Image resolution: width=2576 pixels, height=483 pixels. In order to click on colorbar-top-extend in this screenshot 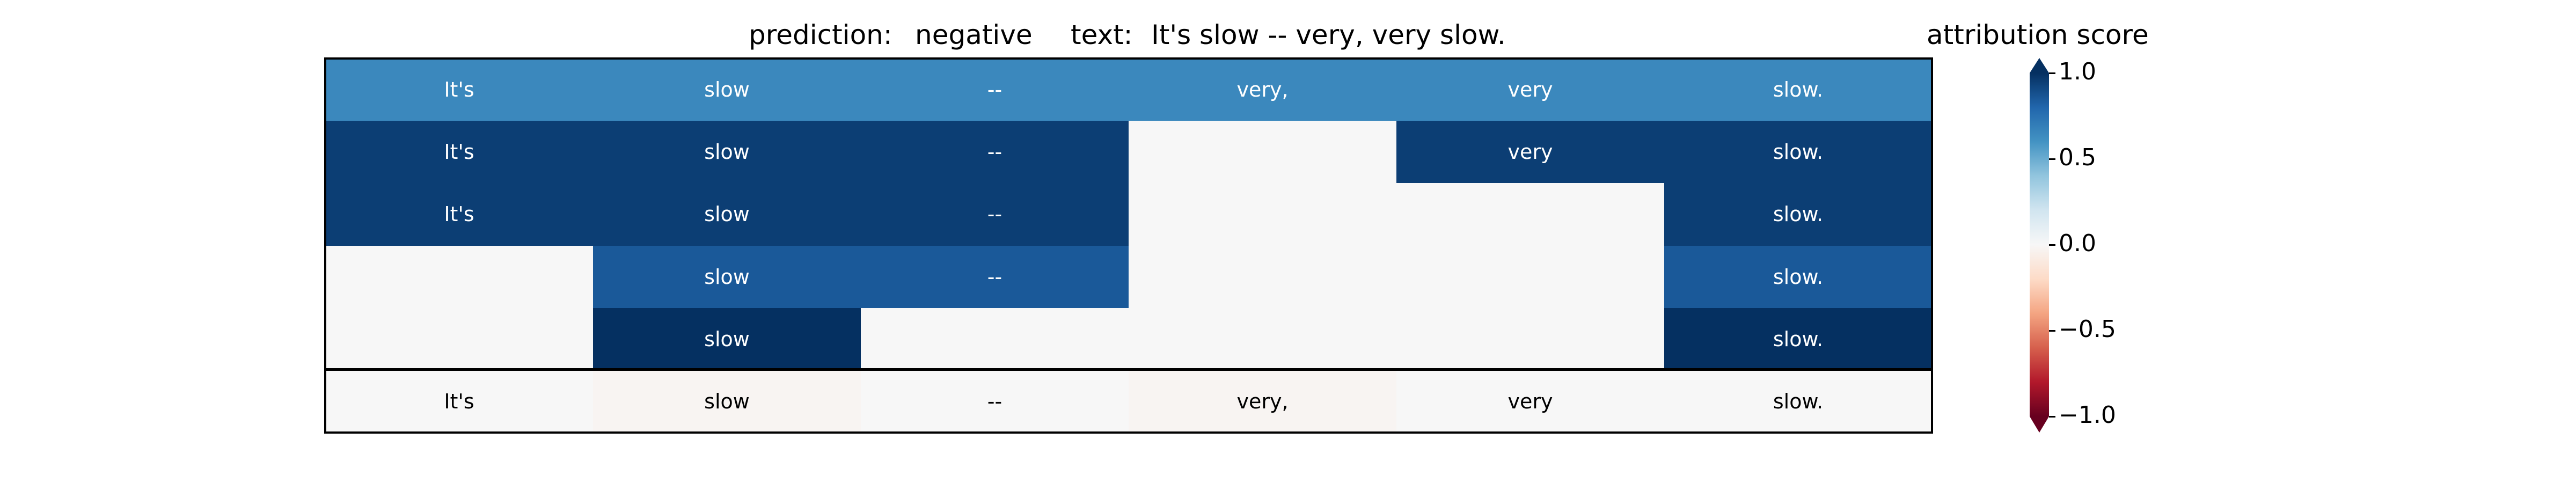, I will do `click(2039, 65)`.